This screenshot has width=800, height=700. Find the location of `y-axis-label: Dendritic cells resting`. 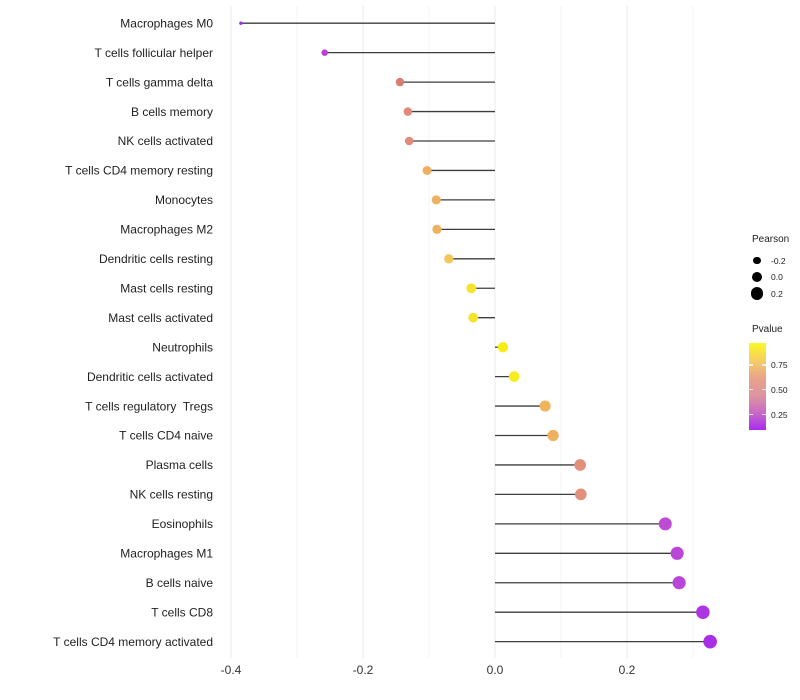

y-axis-label: Dendritic cells resting is located at coordinates (156, 259).